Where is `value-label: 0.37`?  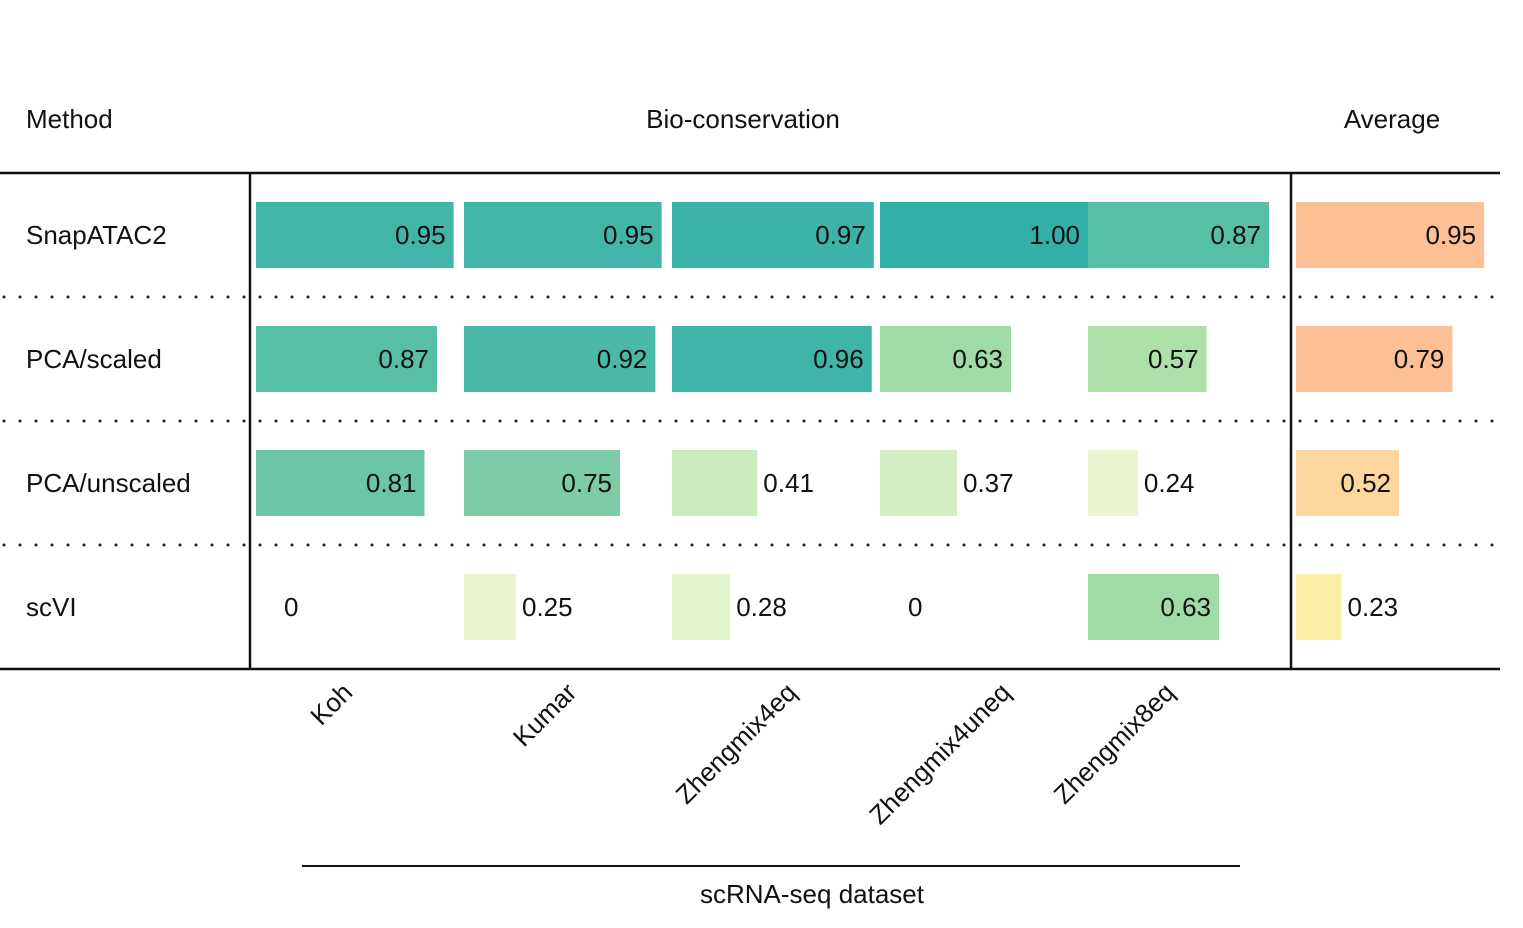
value-label: 0.37 is located at coordinates (988, 483).